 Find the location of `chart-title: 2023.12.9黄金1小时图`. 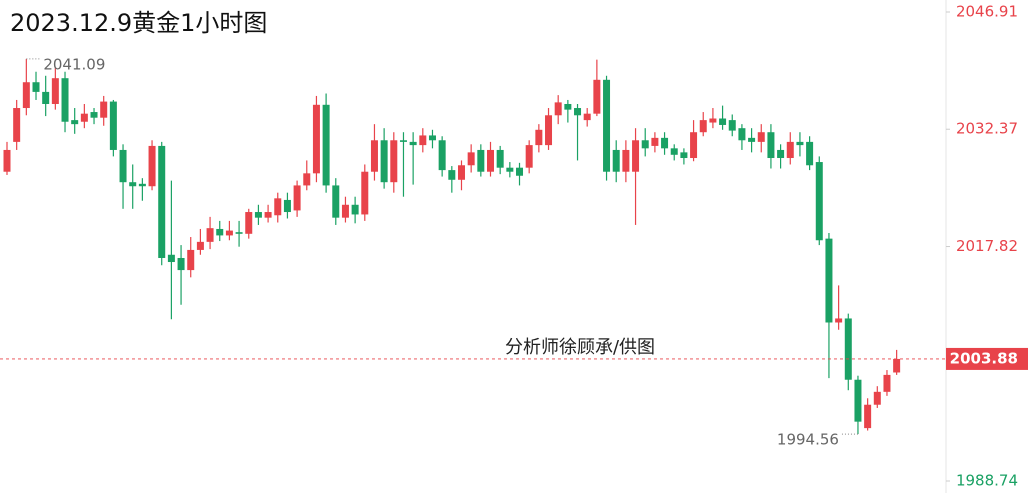

chart-title: 2023.12.9黄金1小时图 is located at coordinates (138, 23).